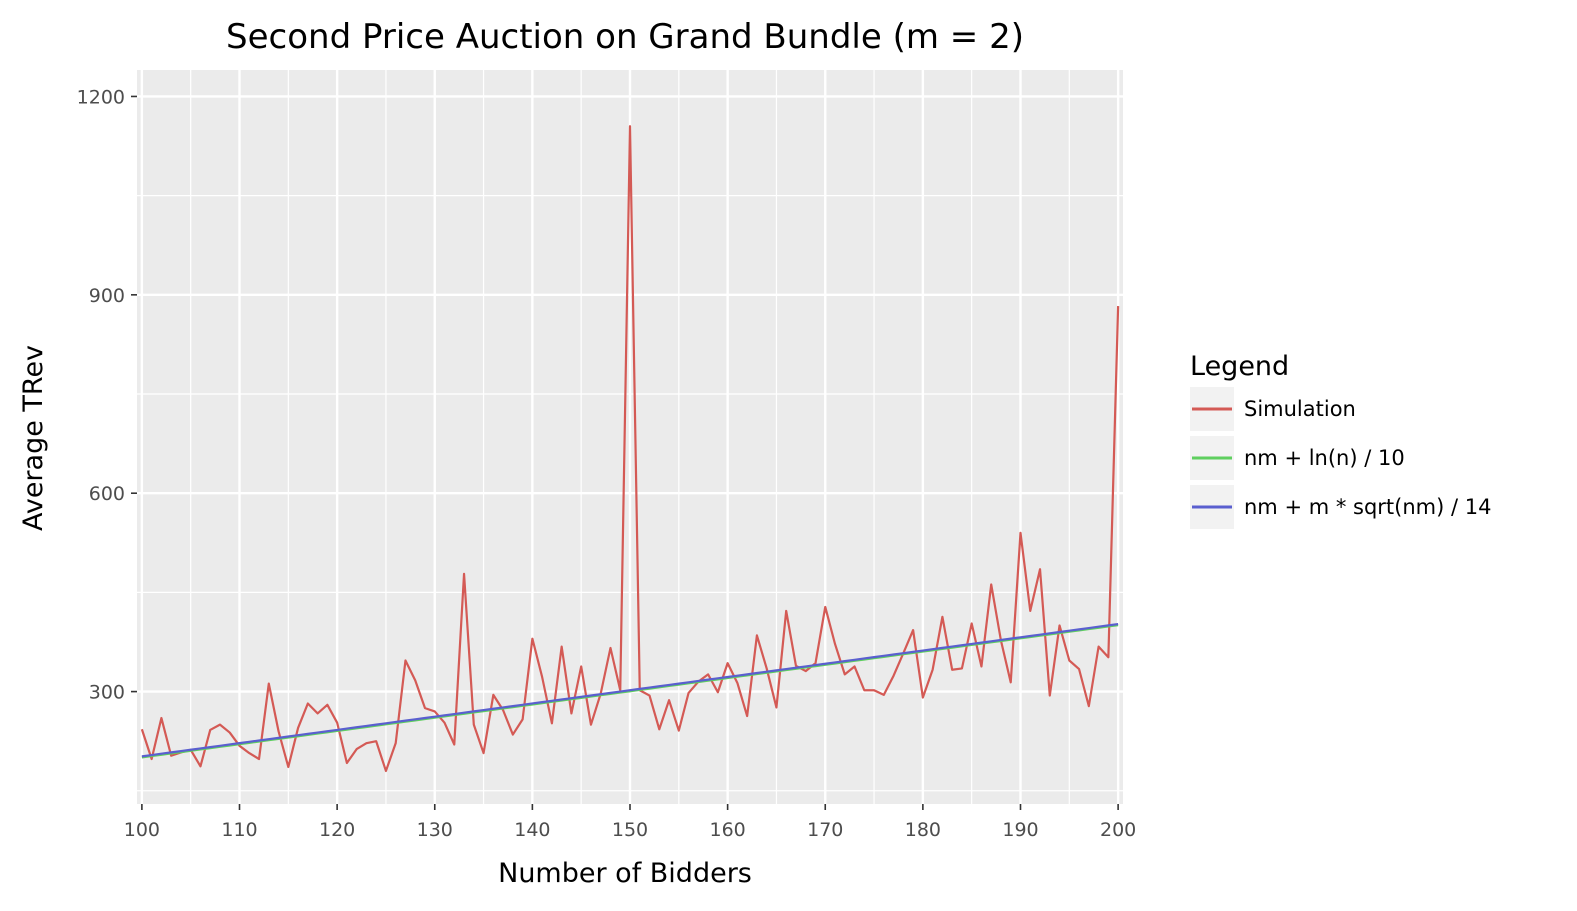  What do you see at coordinates (630, 830) in the screenshot?
I see `x-tick-label: 150` at bounding box center [630, 830].